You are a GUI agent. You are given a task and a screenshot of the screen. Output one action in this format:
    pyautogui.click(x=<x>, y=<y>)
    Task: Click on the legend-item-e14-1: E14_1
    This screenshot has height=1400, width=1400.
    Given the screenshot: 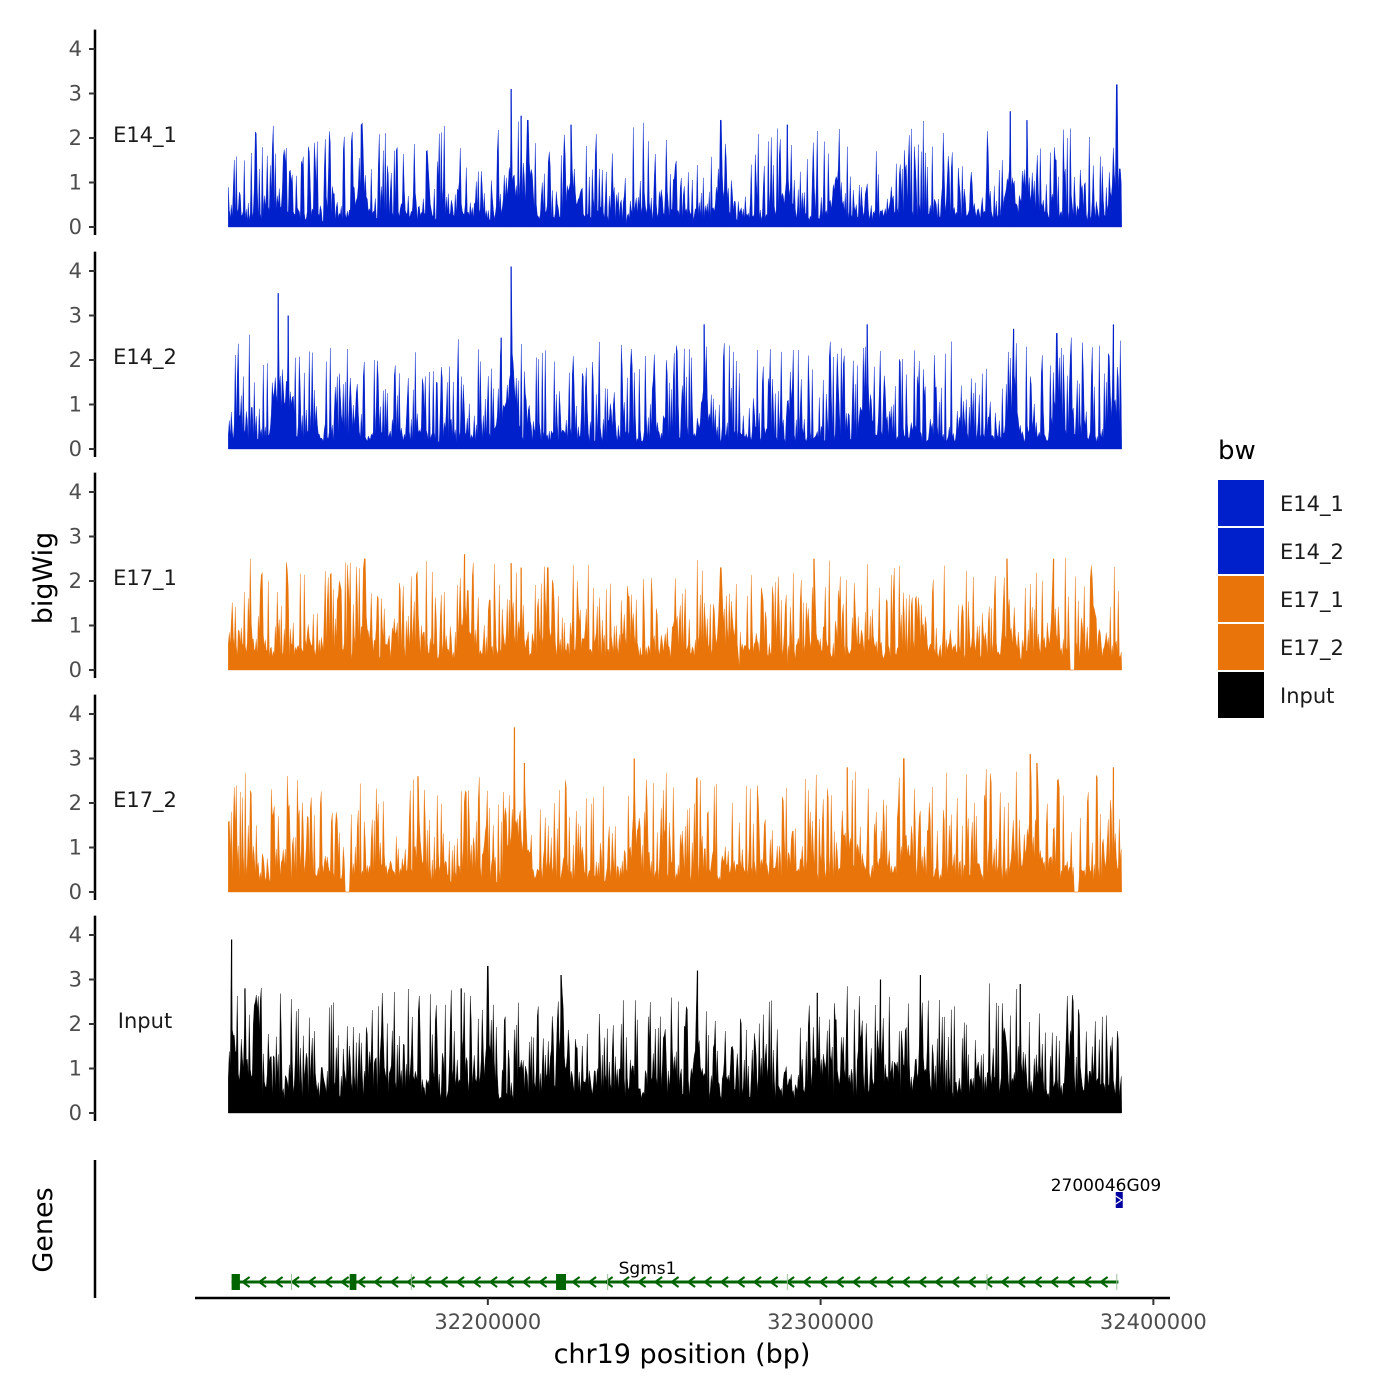 What is the action you would take?
    pyautogui.click(x=1281, y=503)
    